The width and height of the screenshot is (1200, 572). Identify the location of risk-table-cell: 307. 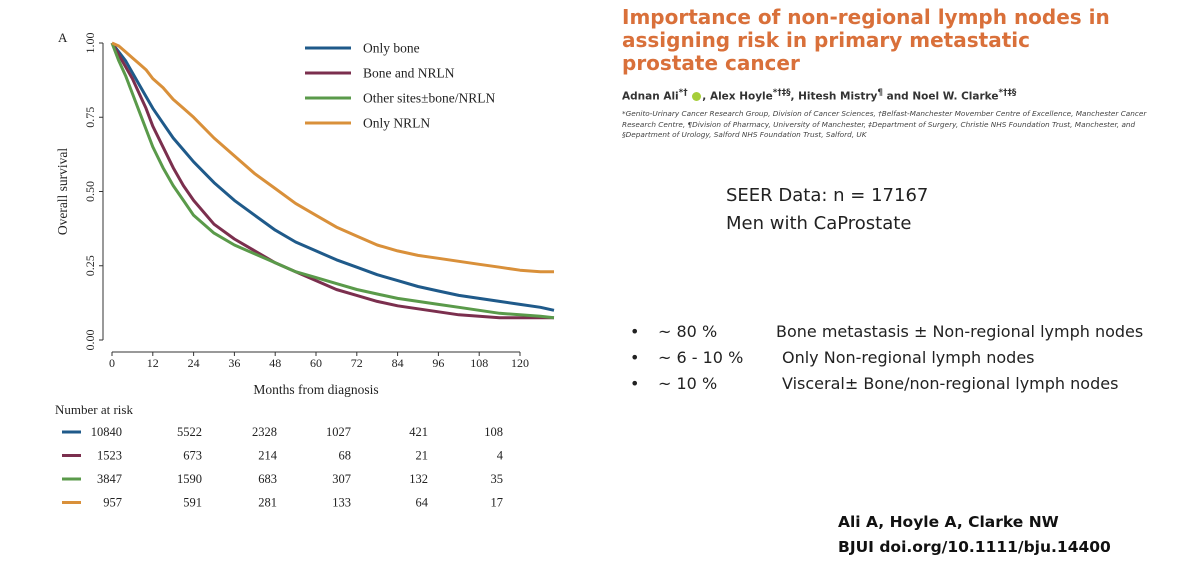
(341, 479).